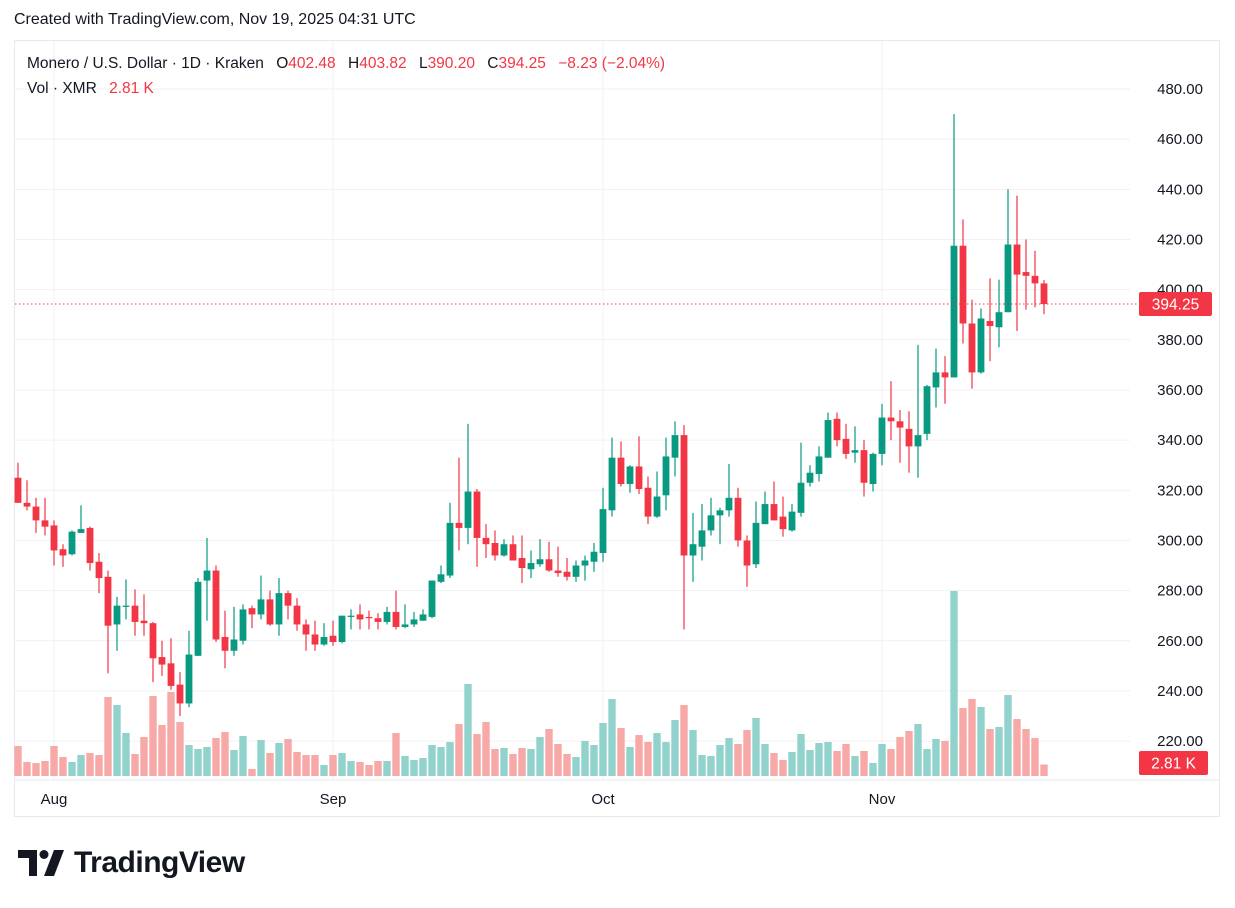 This screenshot has height=908, width=1235. What do you see at coordinates (145, 63) in the screenshot?
I see `symbol-title: Monero / U.S. Dollar · 1D · Kraken` at bounding box center [145, 63].